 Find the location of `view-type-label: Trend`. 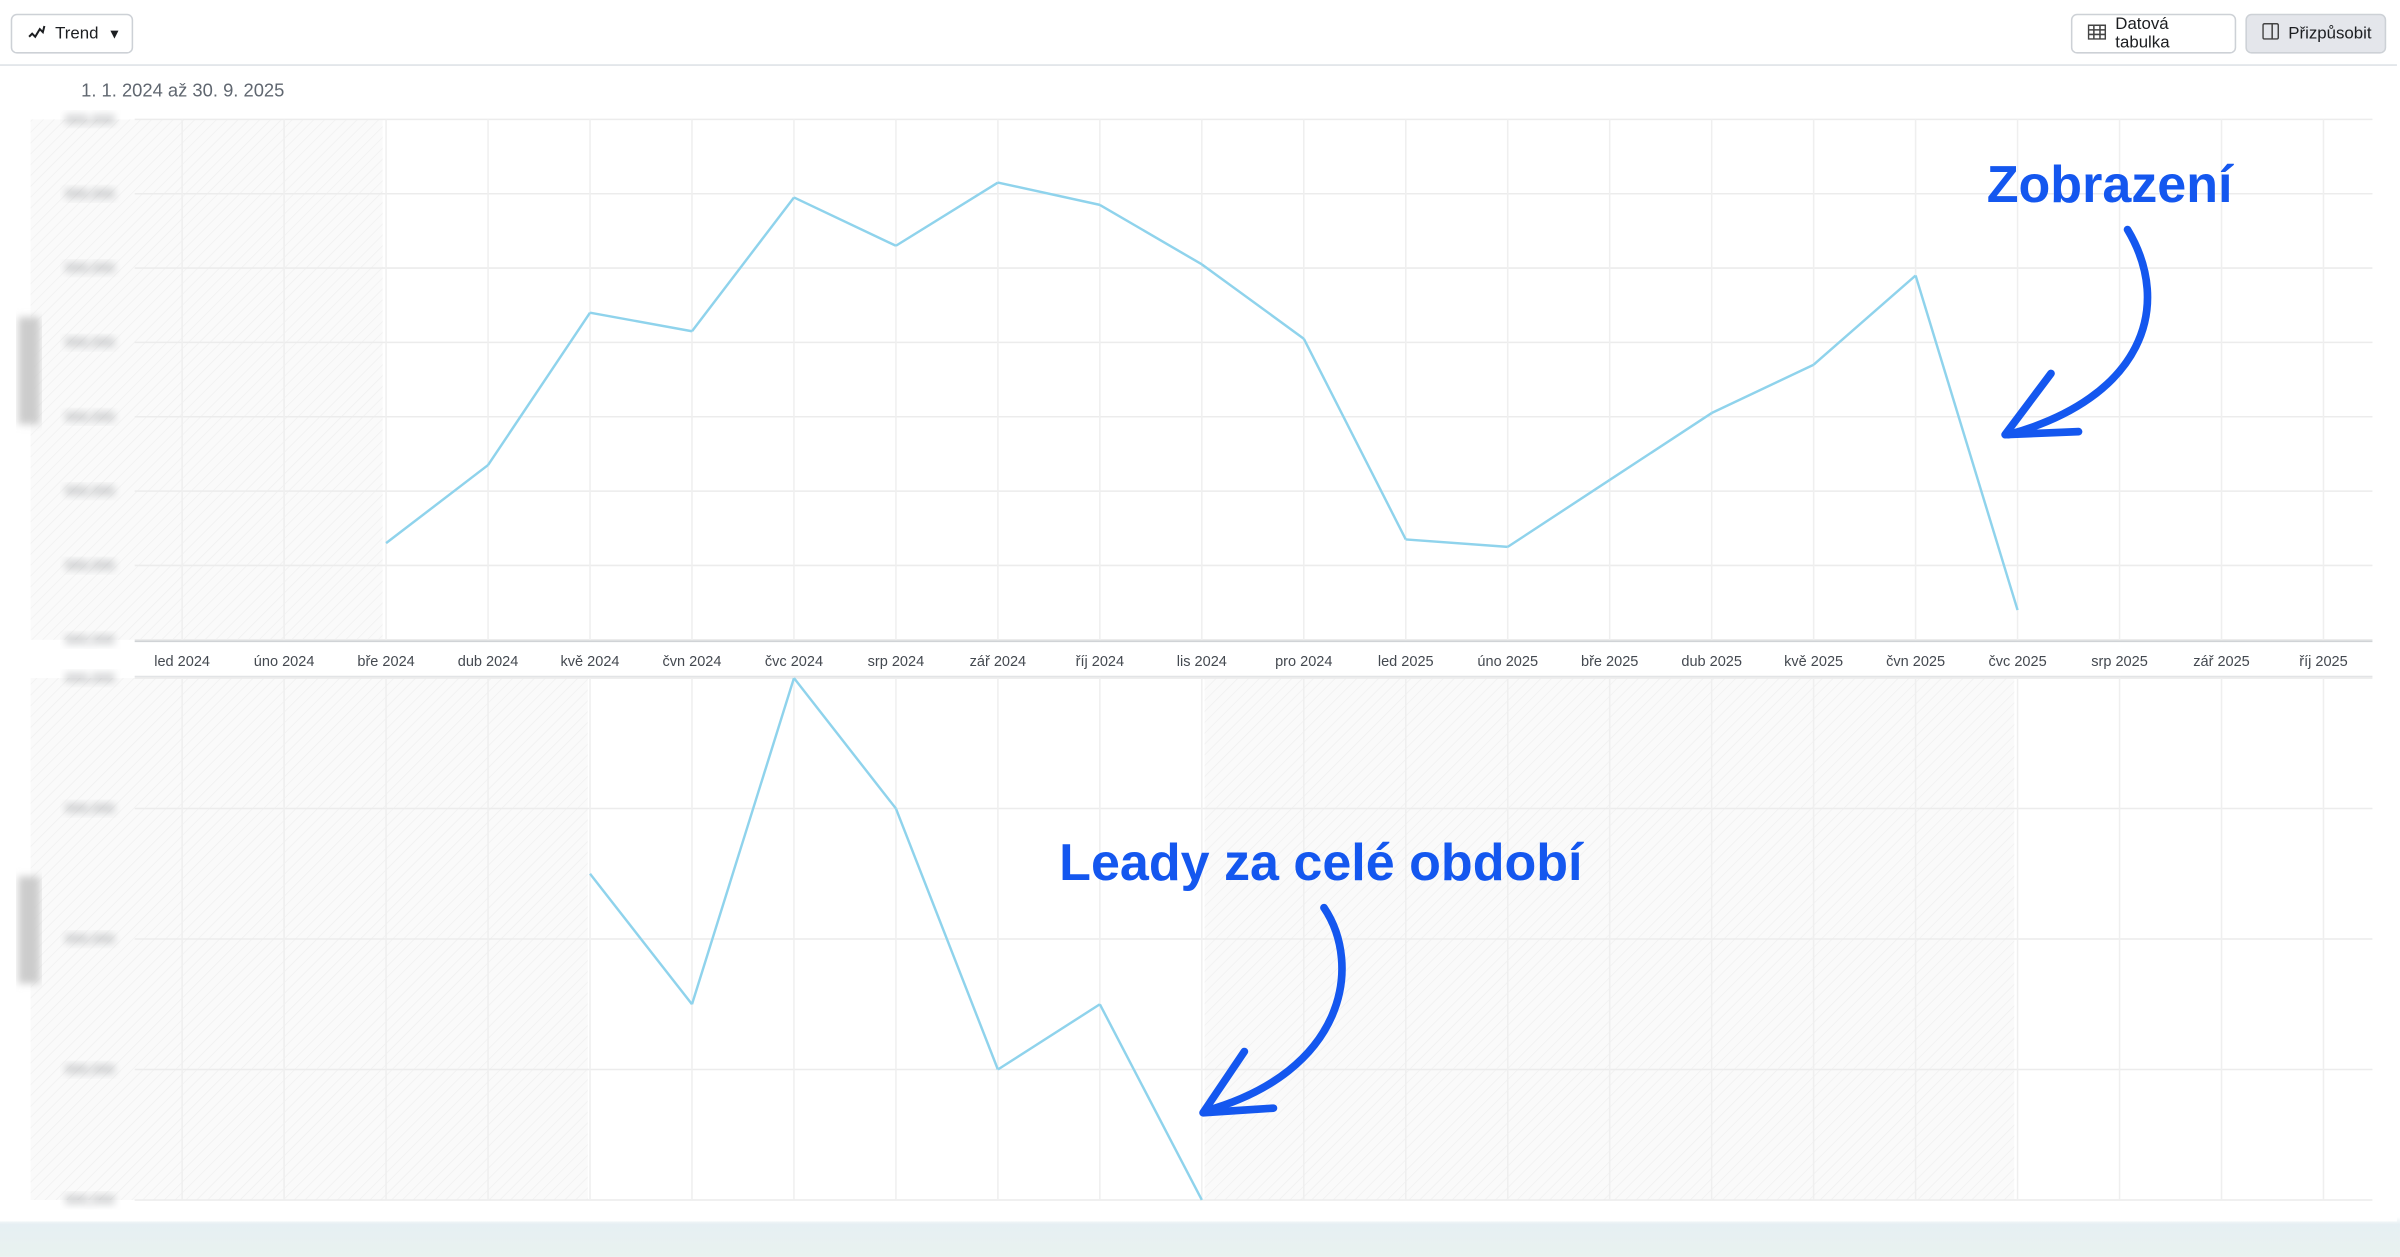

view-type-label: Trend is located at coordinates (77, 33).